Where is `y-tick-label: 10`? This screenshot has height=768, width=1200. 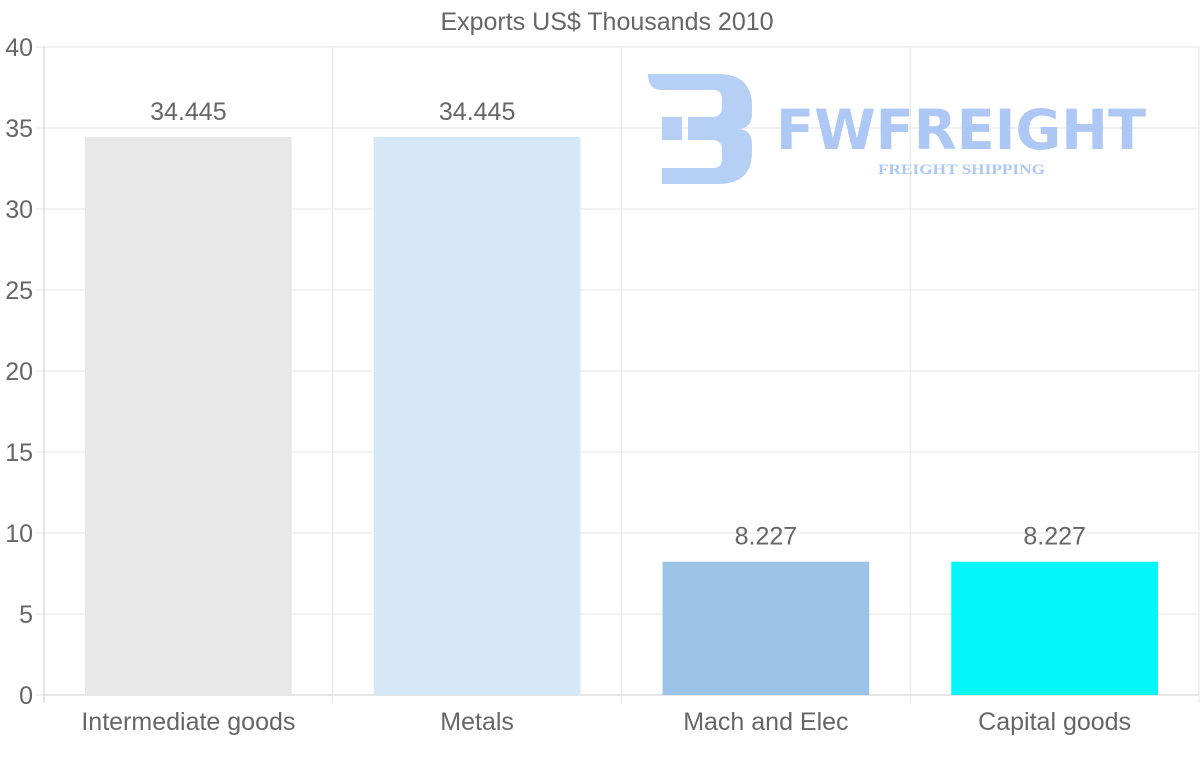
y-tick-label: 10 is located at coordinates (19, 534).